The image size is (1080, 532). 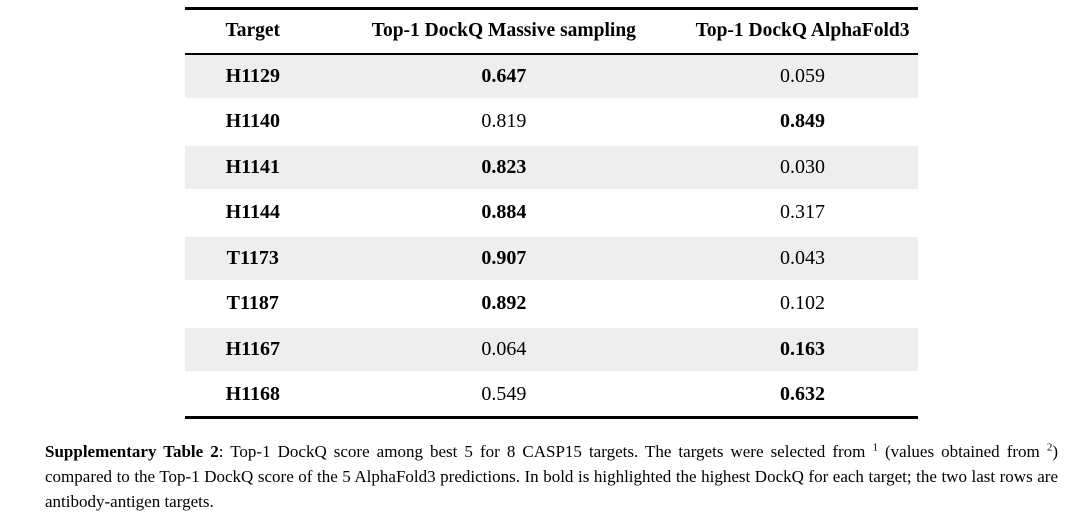 What do you see at coordinates (802, 349) in the screenshot?
I see `alphafold3-cell: 0.163` at bounding box center [802, 349].